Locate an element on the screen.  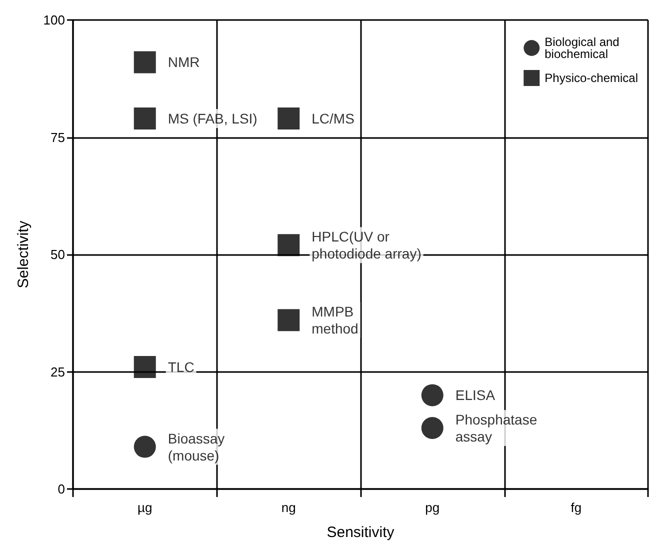
x-tick-label: ng is located at coordinates (288, 507).